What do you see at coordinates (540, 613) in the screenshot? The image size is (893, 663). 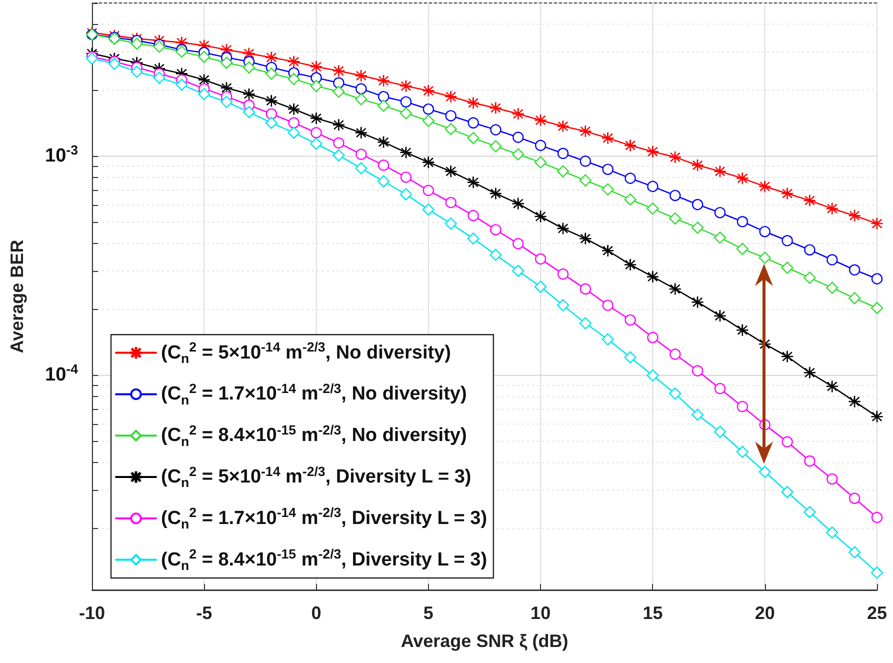 I see `x-tick-label: 10` at bounding box center [540, 613].